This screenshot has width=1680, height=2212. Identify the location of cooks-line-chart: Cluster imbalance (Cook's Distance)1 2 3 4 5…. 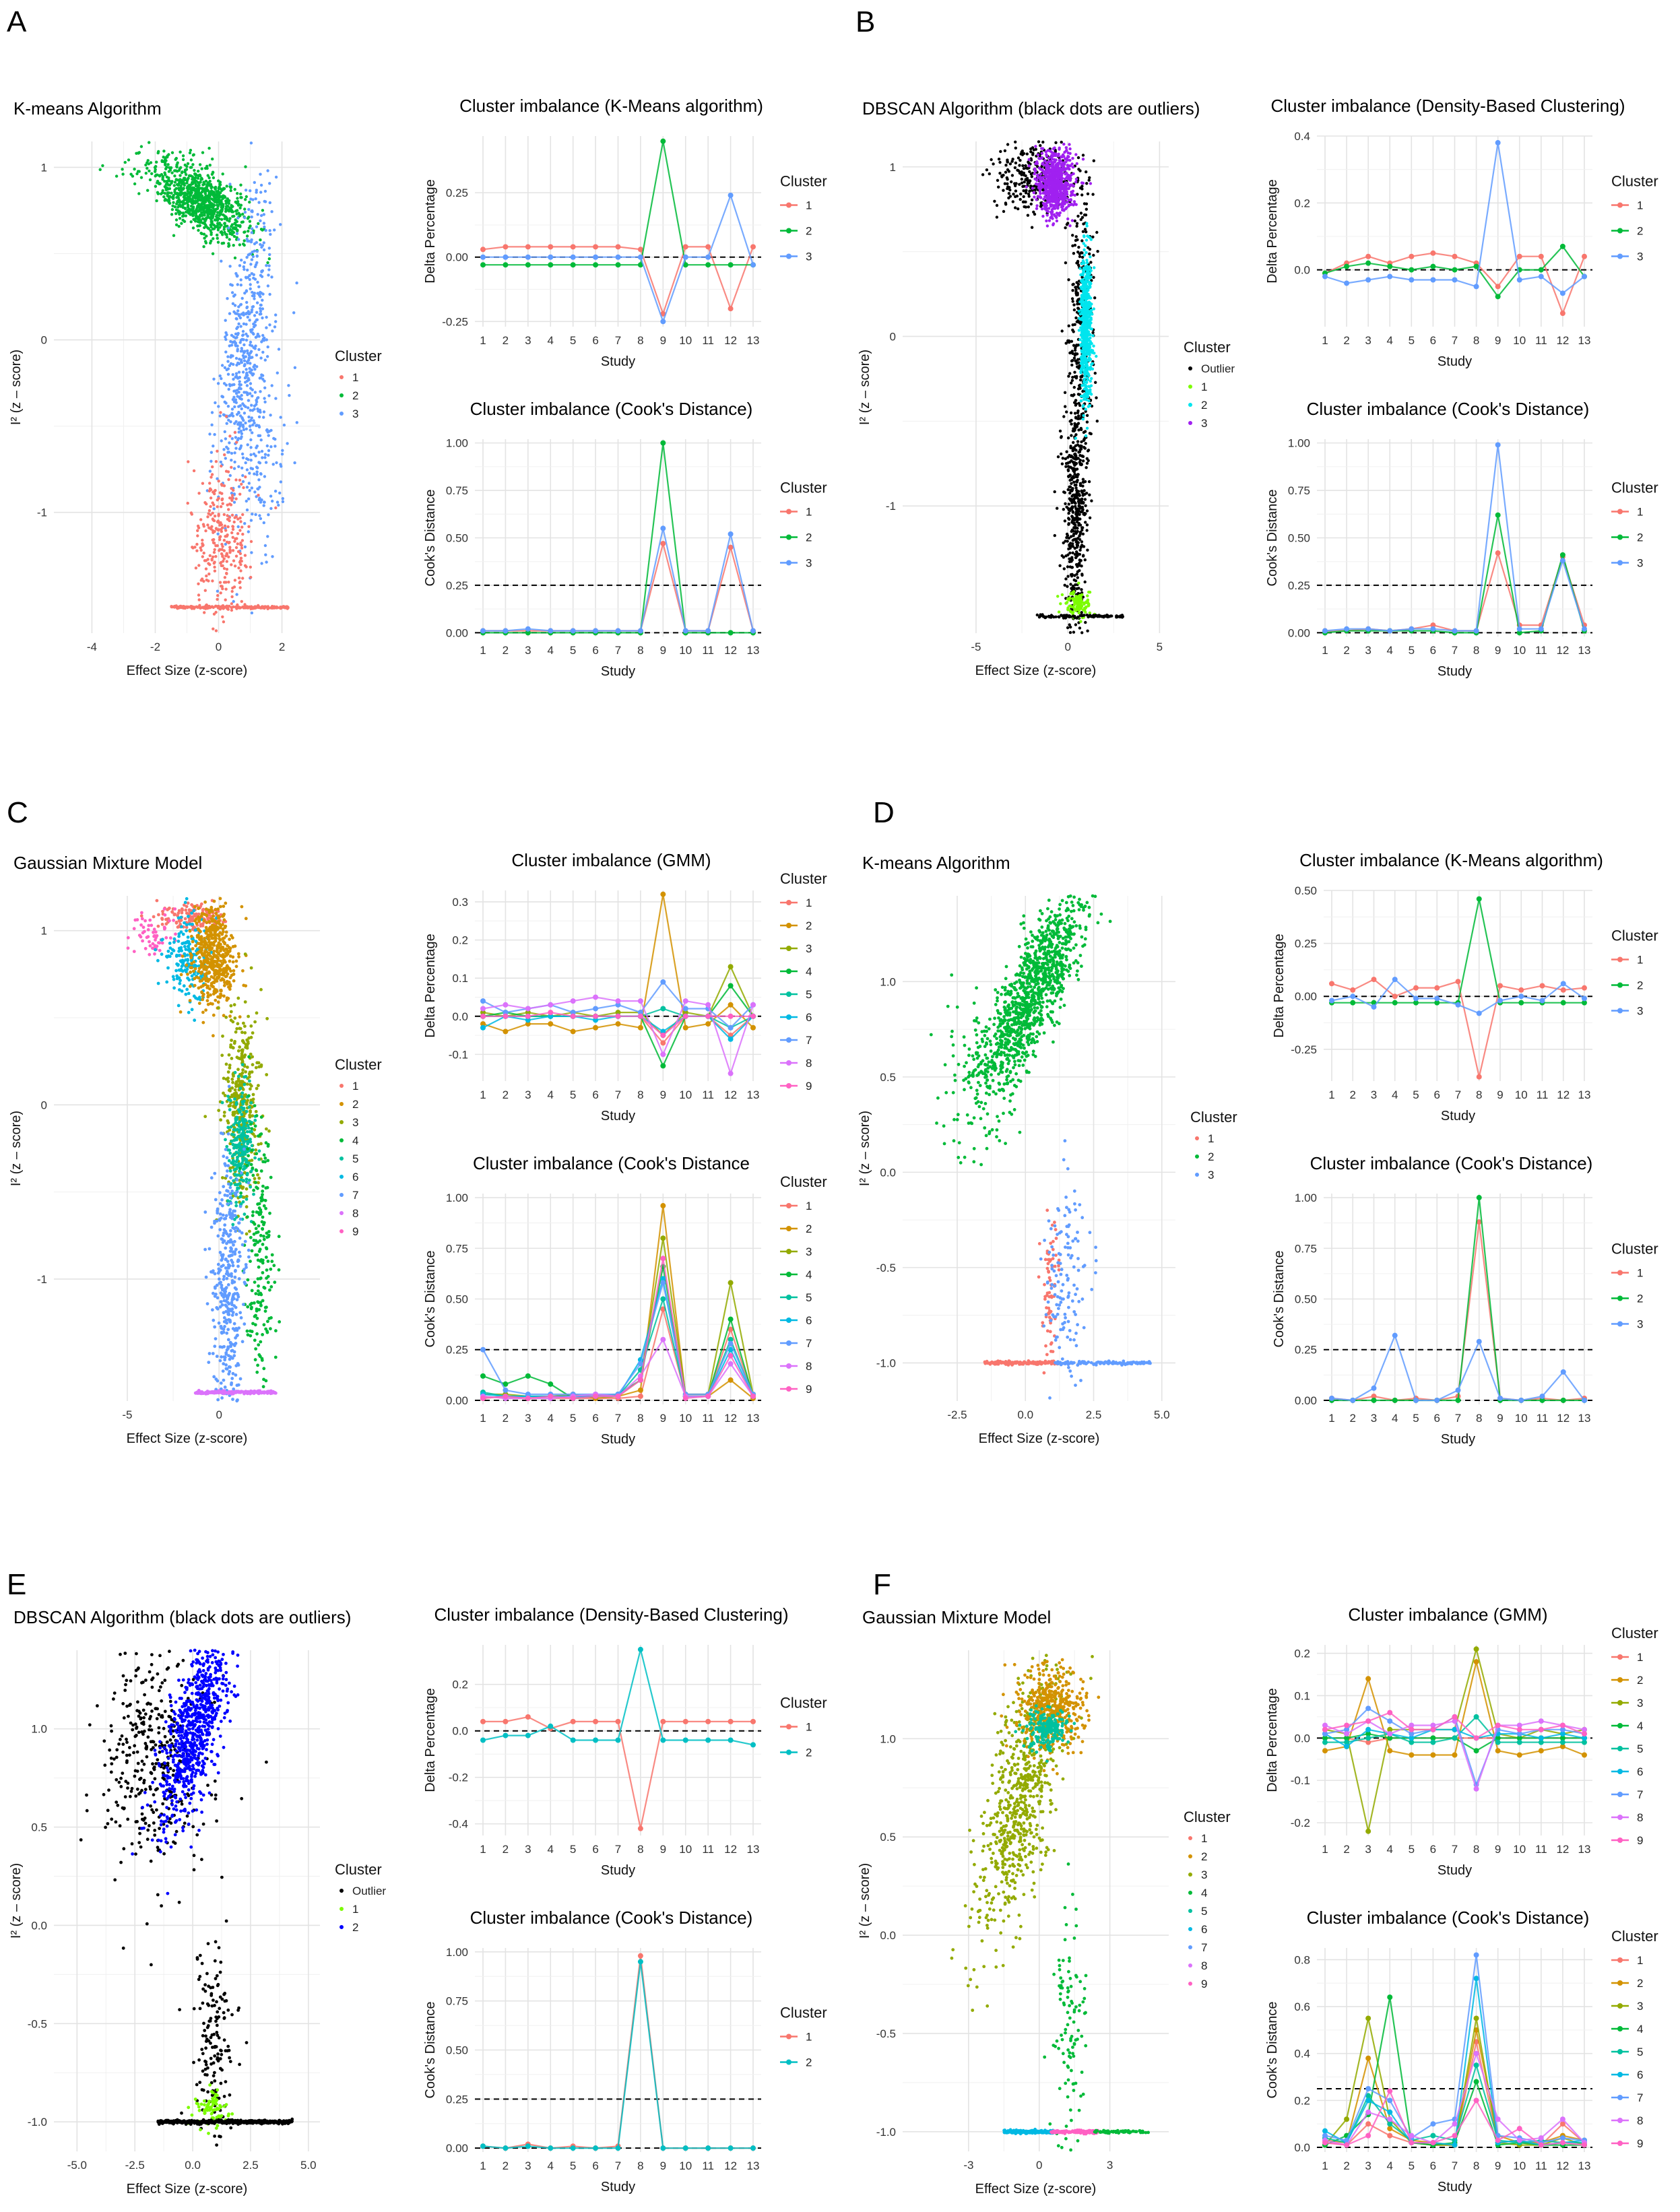
(625, 539).